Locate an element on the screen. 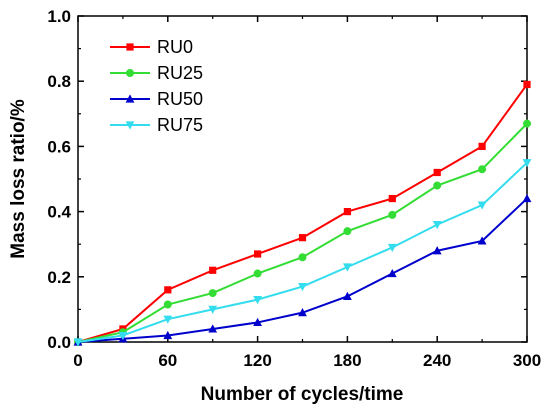 This screenshot has height=409, width=550. legend: RU0 RU25 RU50 RU75 is located at coordinates (156, 86).